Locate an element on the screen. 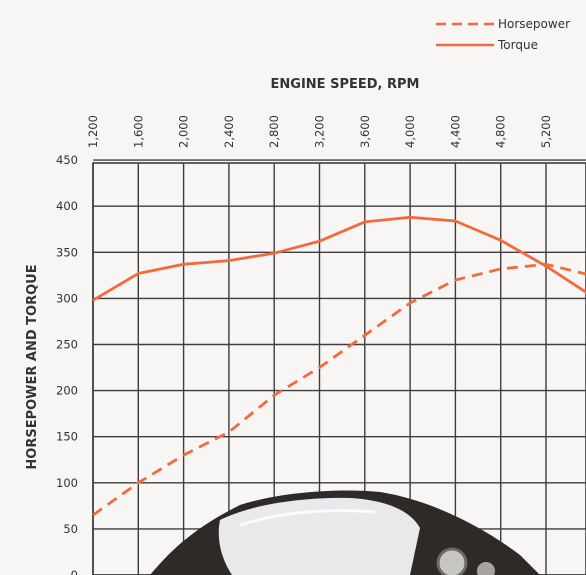 This screenshot has width=586, height=575. y-axis-title: HORSEPOWER AND TORQUE is located at coordinates (32, 366).